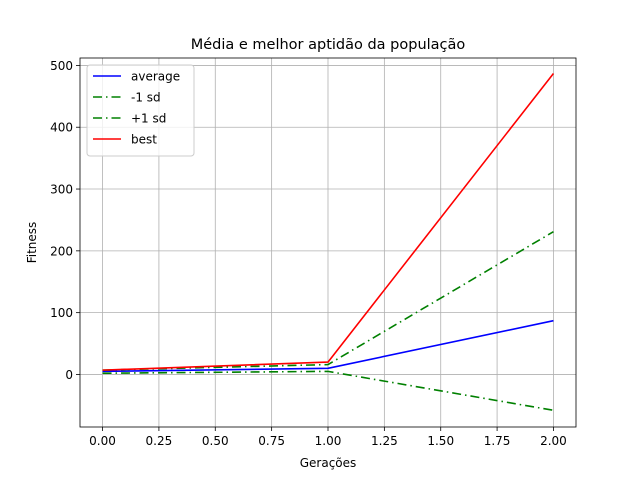 The height and width of the screenshot is (480, 640). Describe the element at coordinates (215, 441) in the screenshot. I see `x-tick-label: 0.50` at that location.